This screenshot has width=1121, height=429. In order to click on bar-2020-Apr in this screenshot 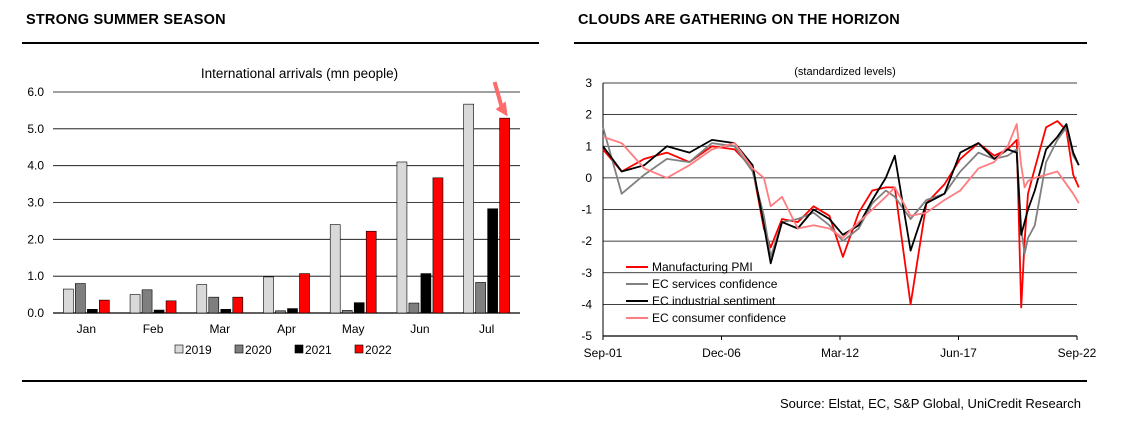, I will do `click(280, 312)`.